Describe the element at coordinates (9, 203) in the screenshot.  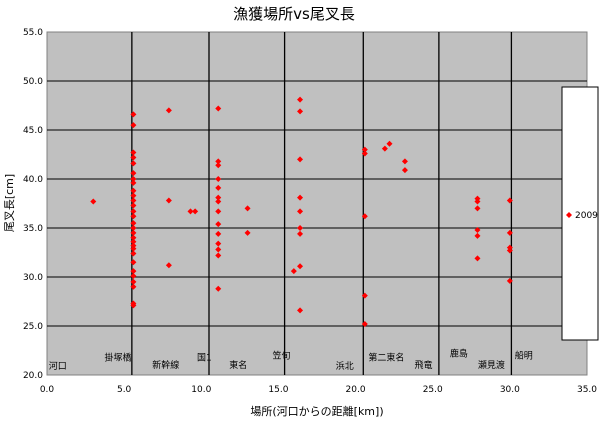
I see `y-axis-label: 尾叉長[cm]` at that location.